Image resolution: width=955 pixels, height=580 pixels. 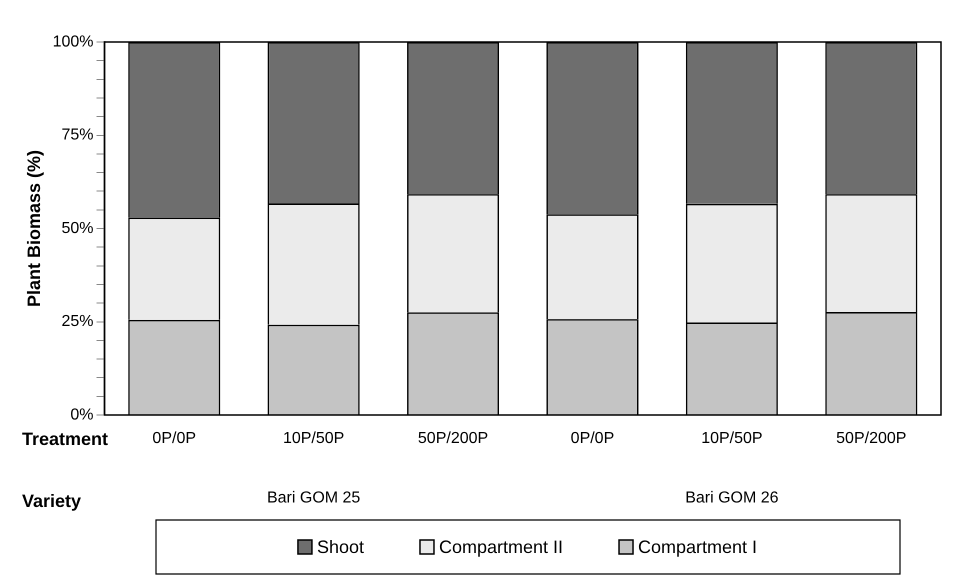 I want to click on legend-label: Shoot, so click(x=340, y=546).